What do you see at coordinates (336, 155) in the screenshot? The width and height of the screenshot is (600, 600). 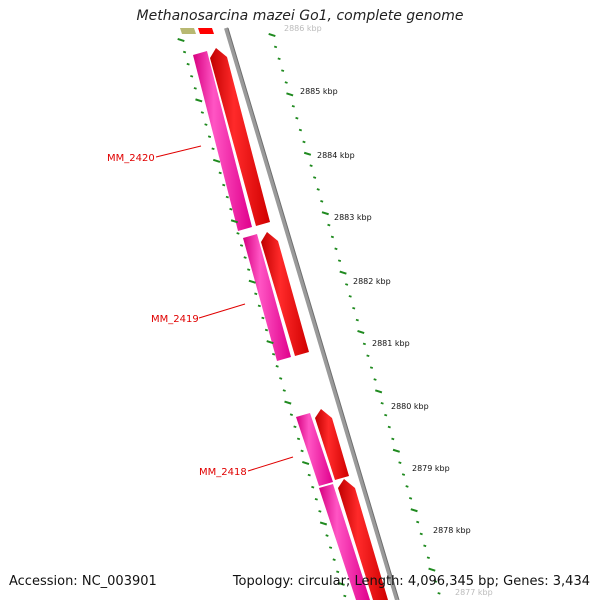 I see `ruler-label: 2884 kbp` at bounding box center [336, 155].